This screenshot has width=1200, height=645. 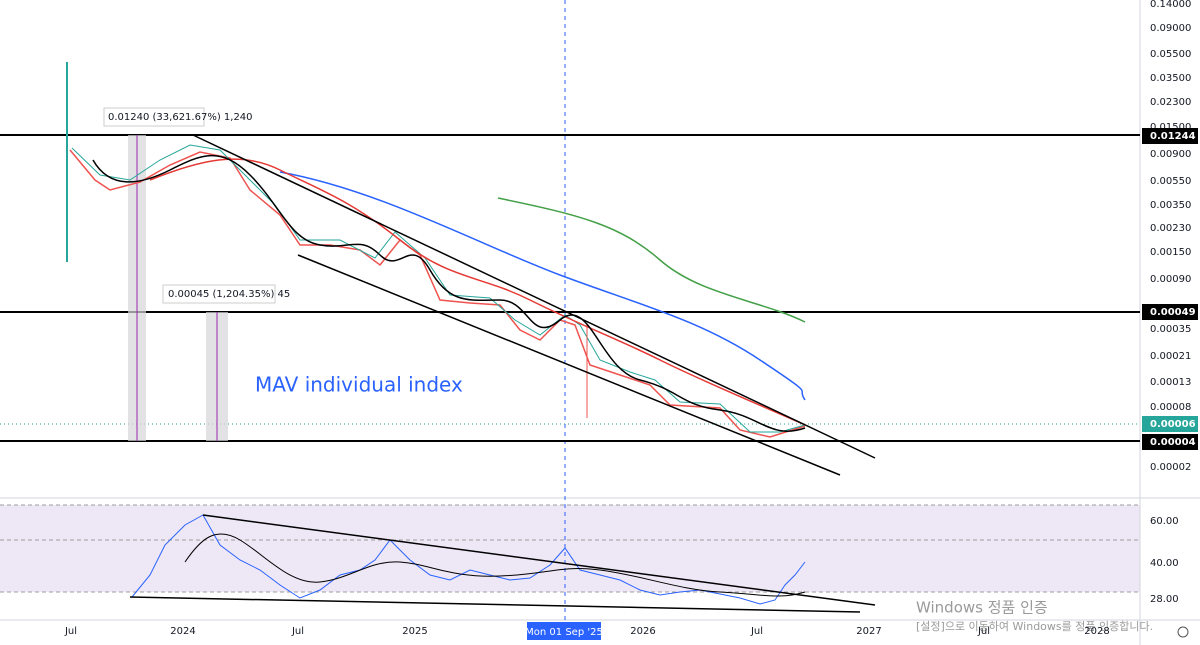 What do you see at coordinates (1173, 424) in the screenshot?
I see `price-marker: 0.00006` at bounding box center [1173, 424].